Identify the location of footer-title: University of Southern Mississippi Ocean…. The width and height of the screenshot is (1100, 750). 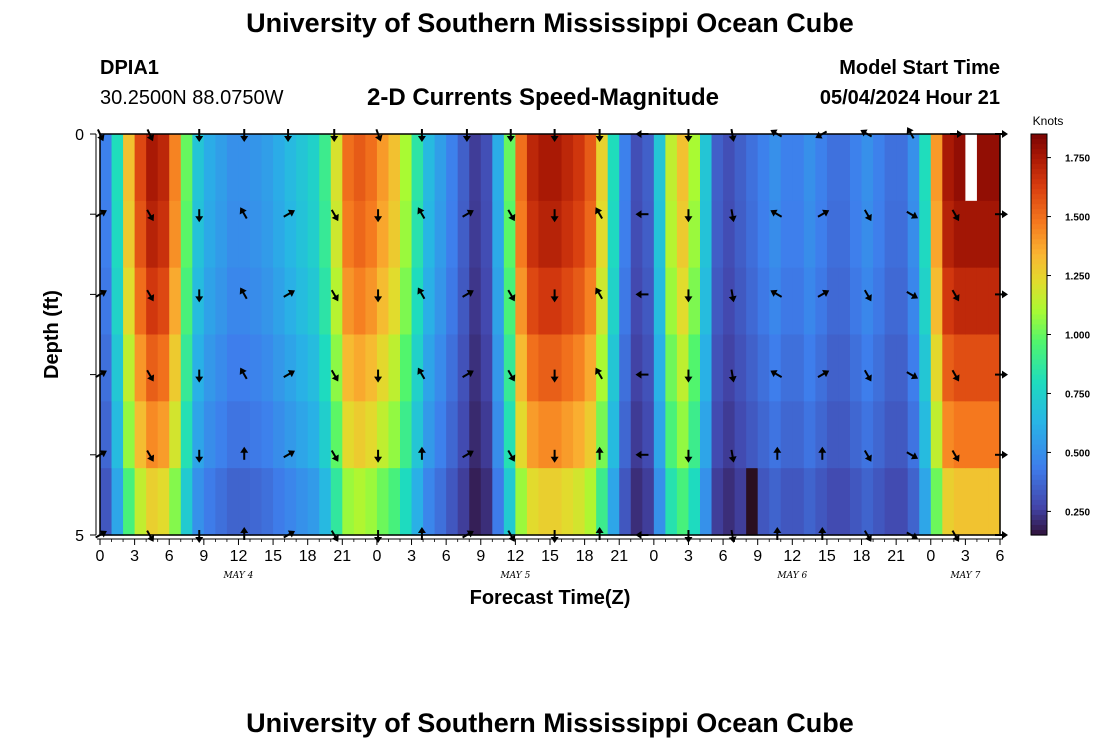
(550, 723).